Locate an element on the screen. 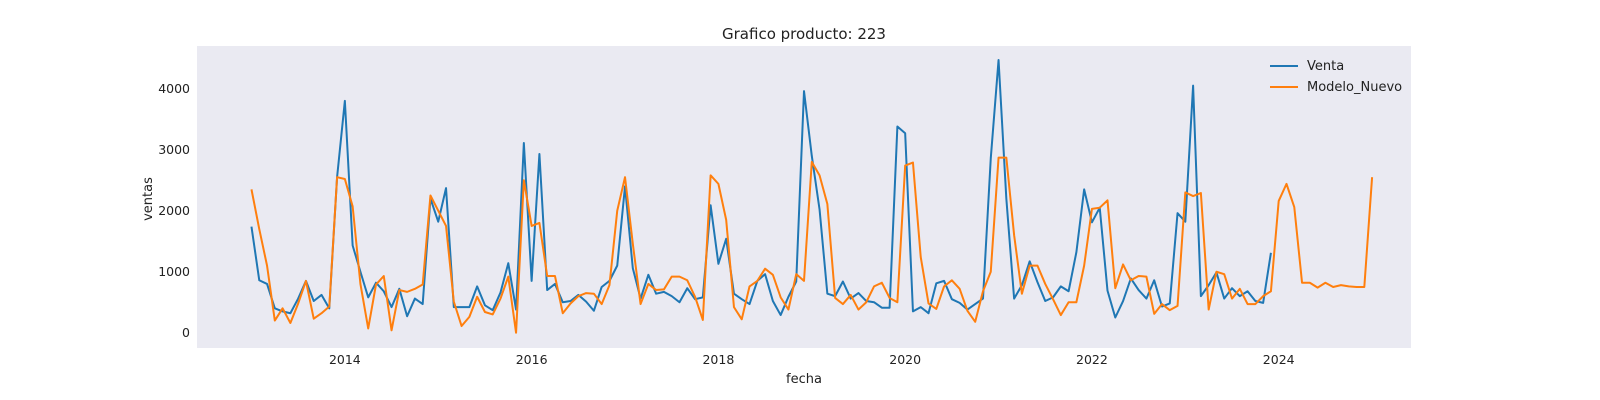 The width and height of the screenshot is (1600, 400). chart-title: Grafico producto: 223 is located at coordinates (804, 34).